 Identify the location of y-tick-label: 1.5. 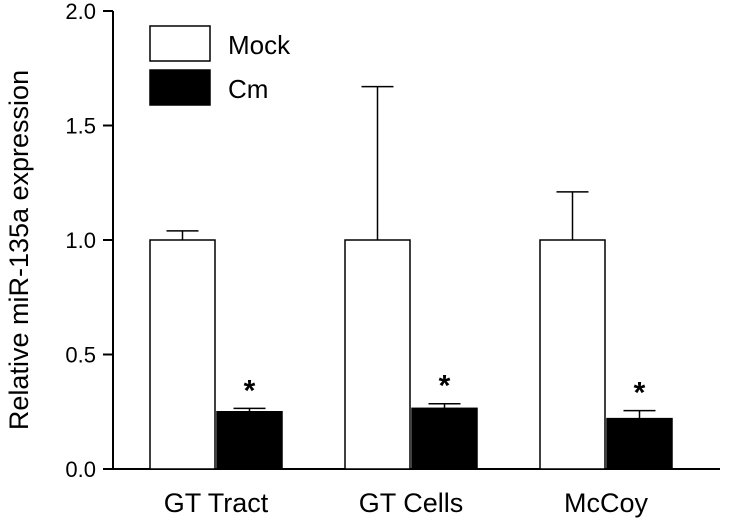
(80, 126).